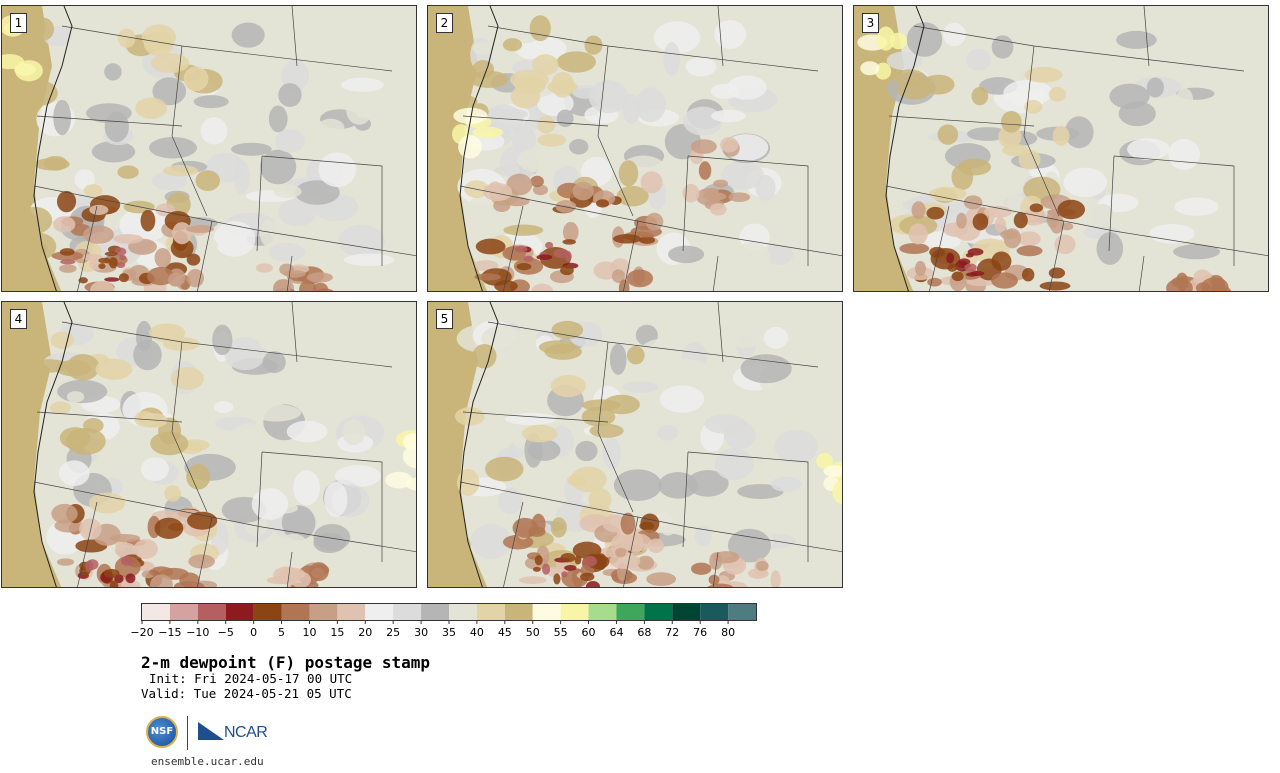 The height and width of the screenshot is (773, 1280). I want to click on init-time: Init: Fri 2024-05-17 00 UTC, so click(251, 678).